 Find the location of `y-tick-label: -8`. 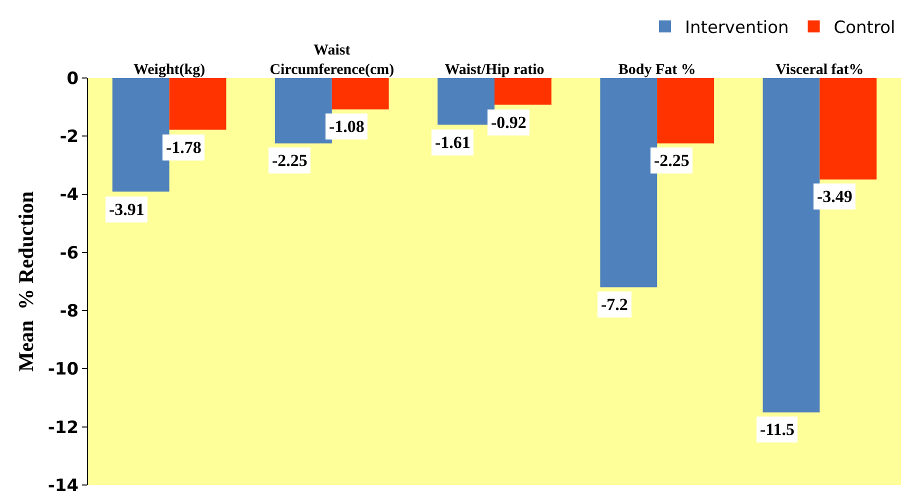

y-tick-label: -8 is located at coordinates (69, 312).